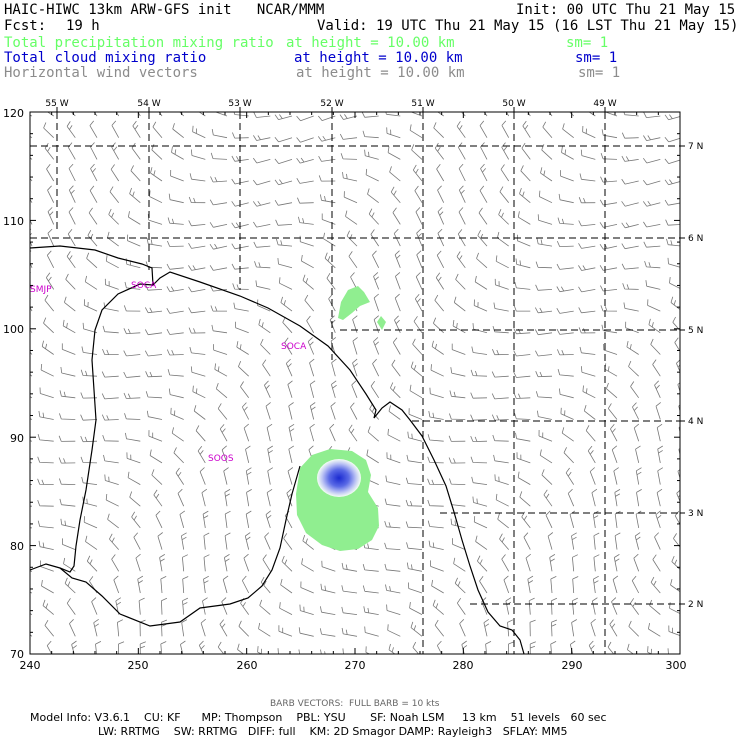 Image resolution: width=740 pixels, height=740 pixels. I want to click on x-tick-label: 260, so click(247, 665).